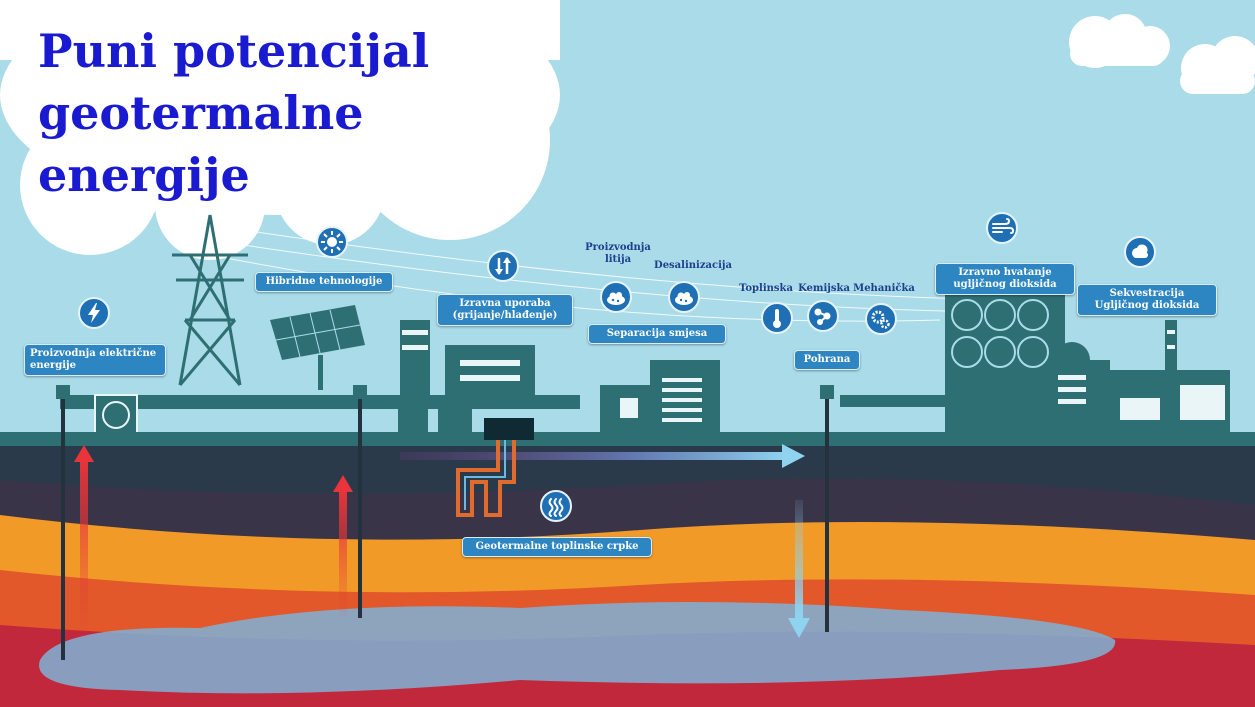 Image resolution: width=1255 pixels, height=707 pixels. Describe the element at coordinates (332, 242) in the screenshot. I see `sun-icon` at that location.